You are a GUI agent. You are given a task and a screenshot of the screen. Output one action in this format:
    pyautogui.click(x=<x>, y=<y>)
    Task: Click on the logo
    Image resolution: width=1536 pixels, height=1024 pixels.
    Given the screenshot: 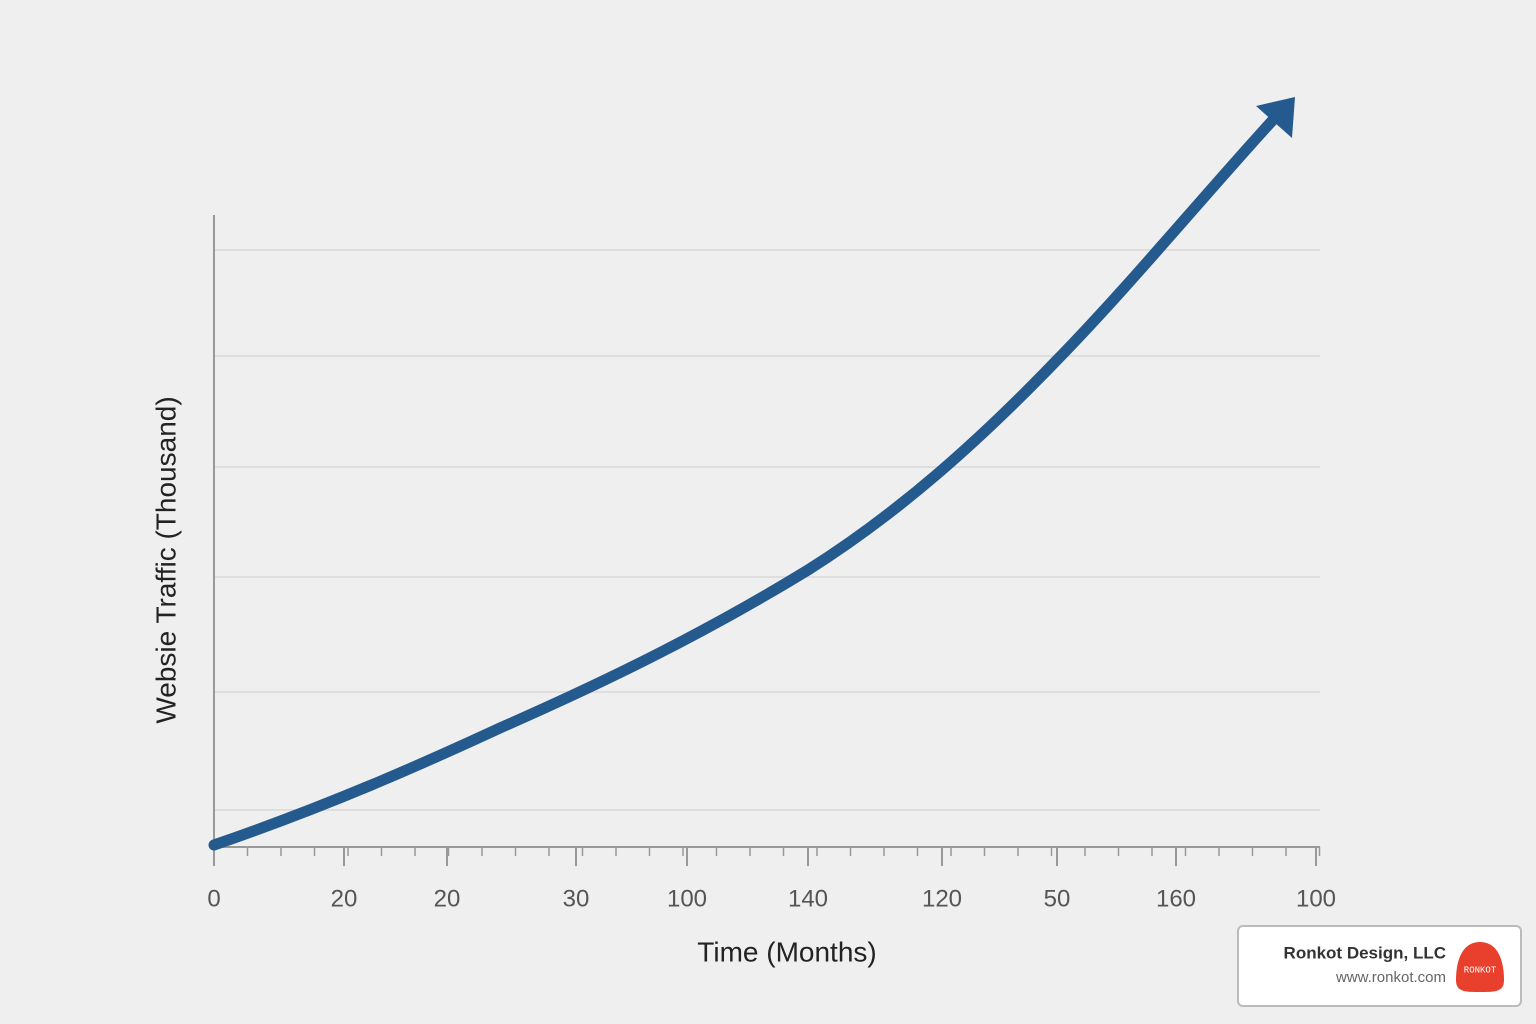 What is the action you would take?
    pyautogui.click(x=1480, y=967)
    